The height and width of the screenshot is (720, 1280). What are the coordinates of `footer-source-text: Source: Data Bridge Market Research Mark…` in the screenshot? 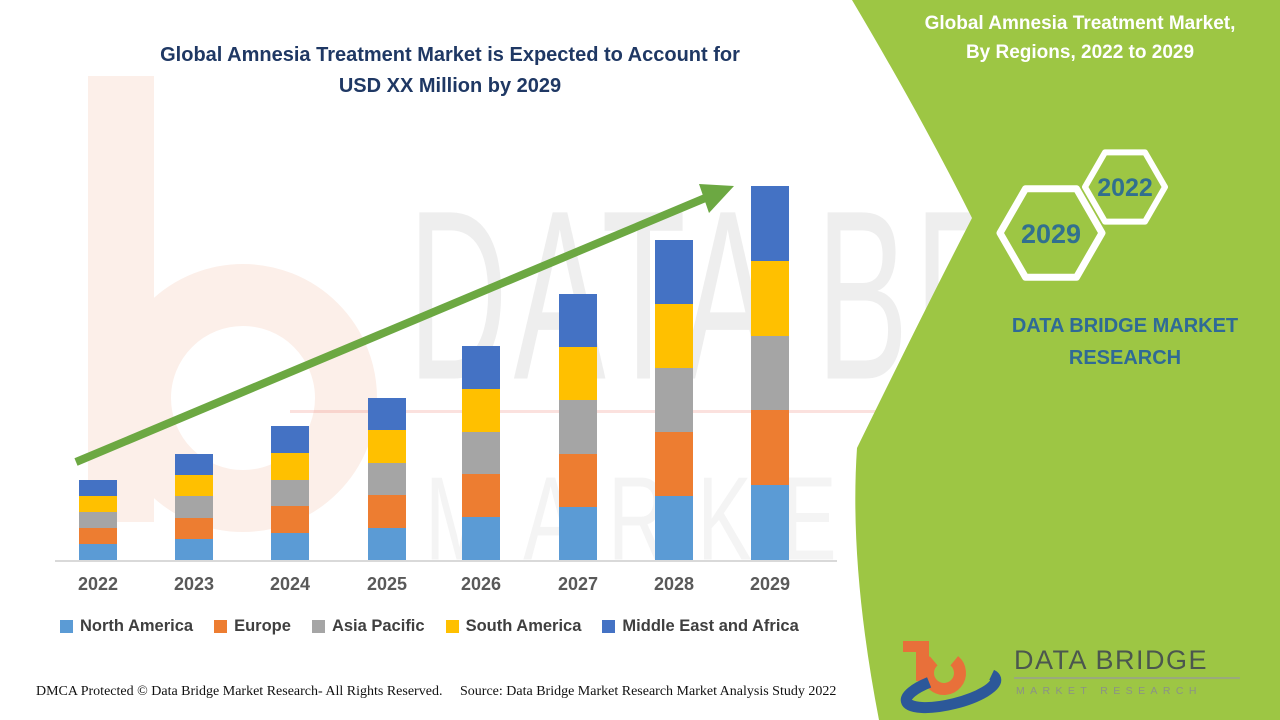 It's located at (648, 691).